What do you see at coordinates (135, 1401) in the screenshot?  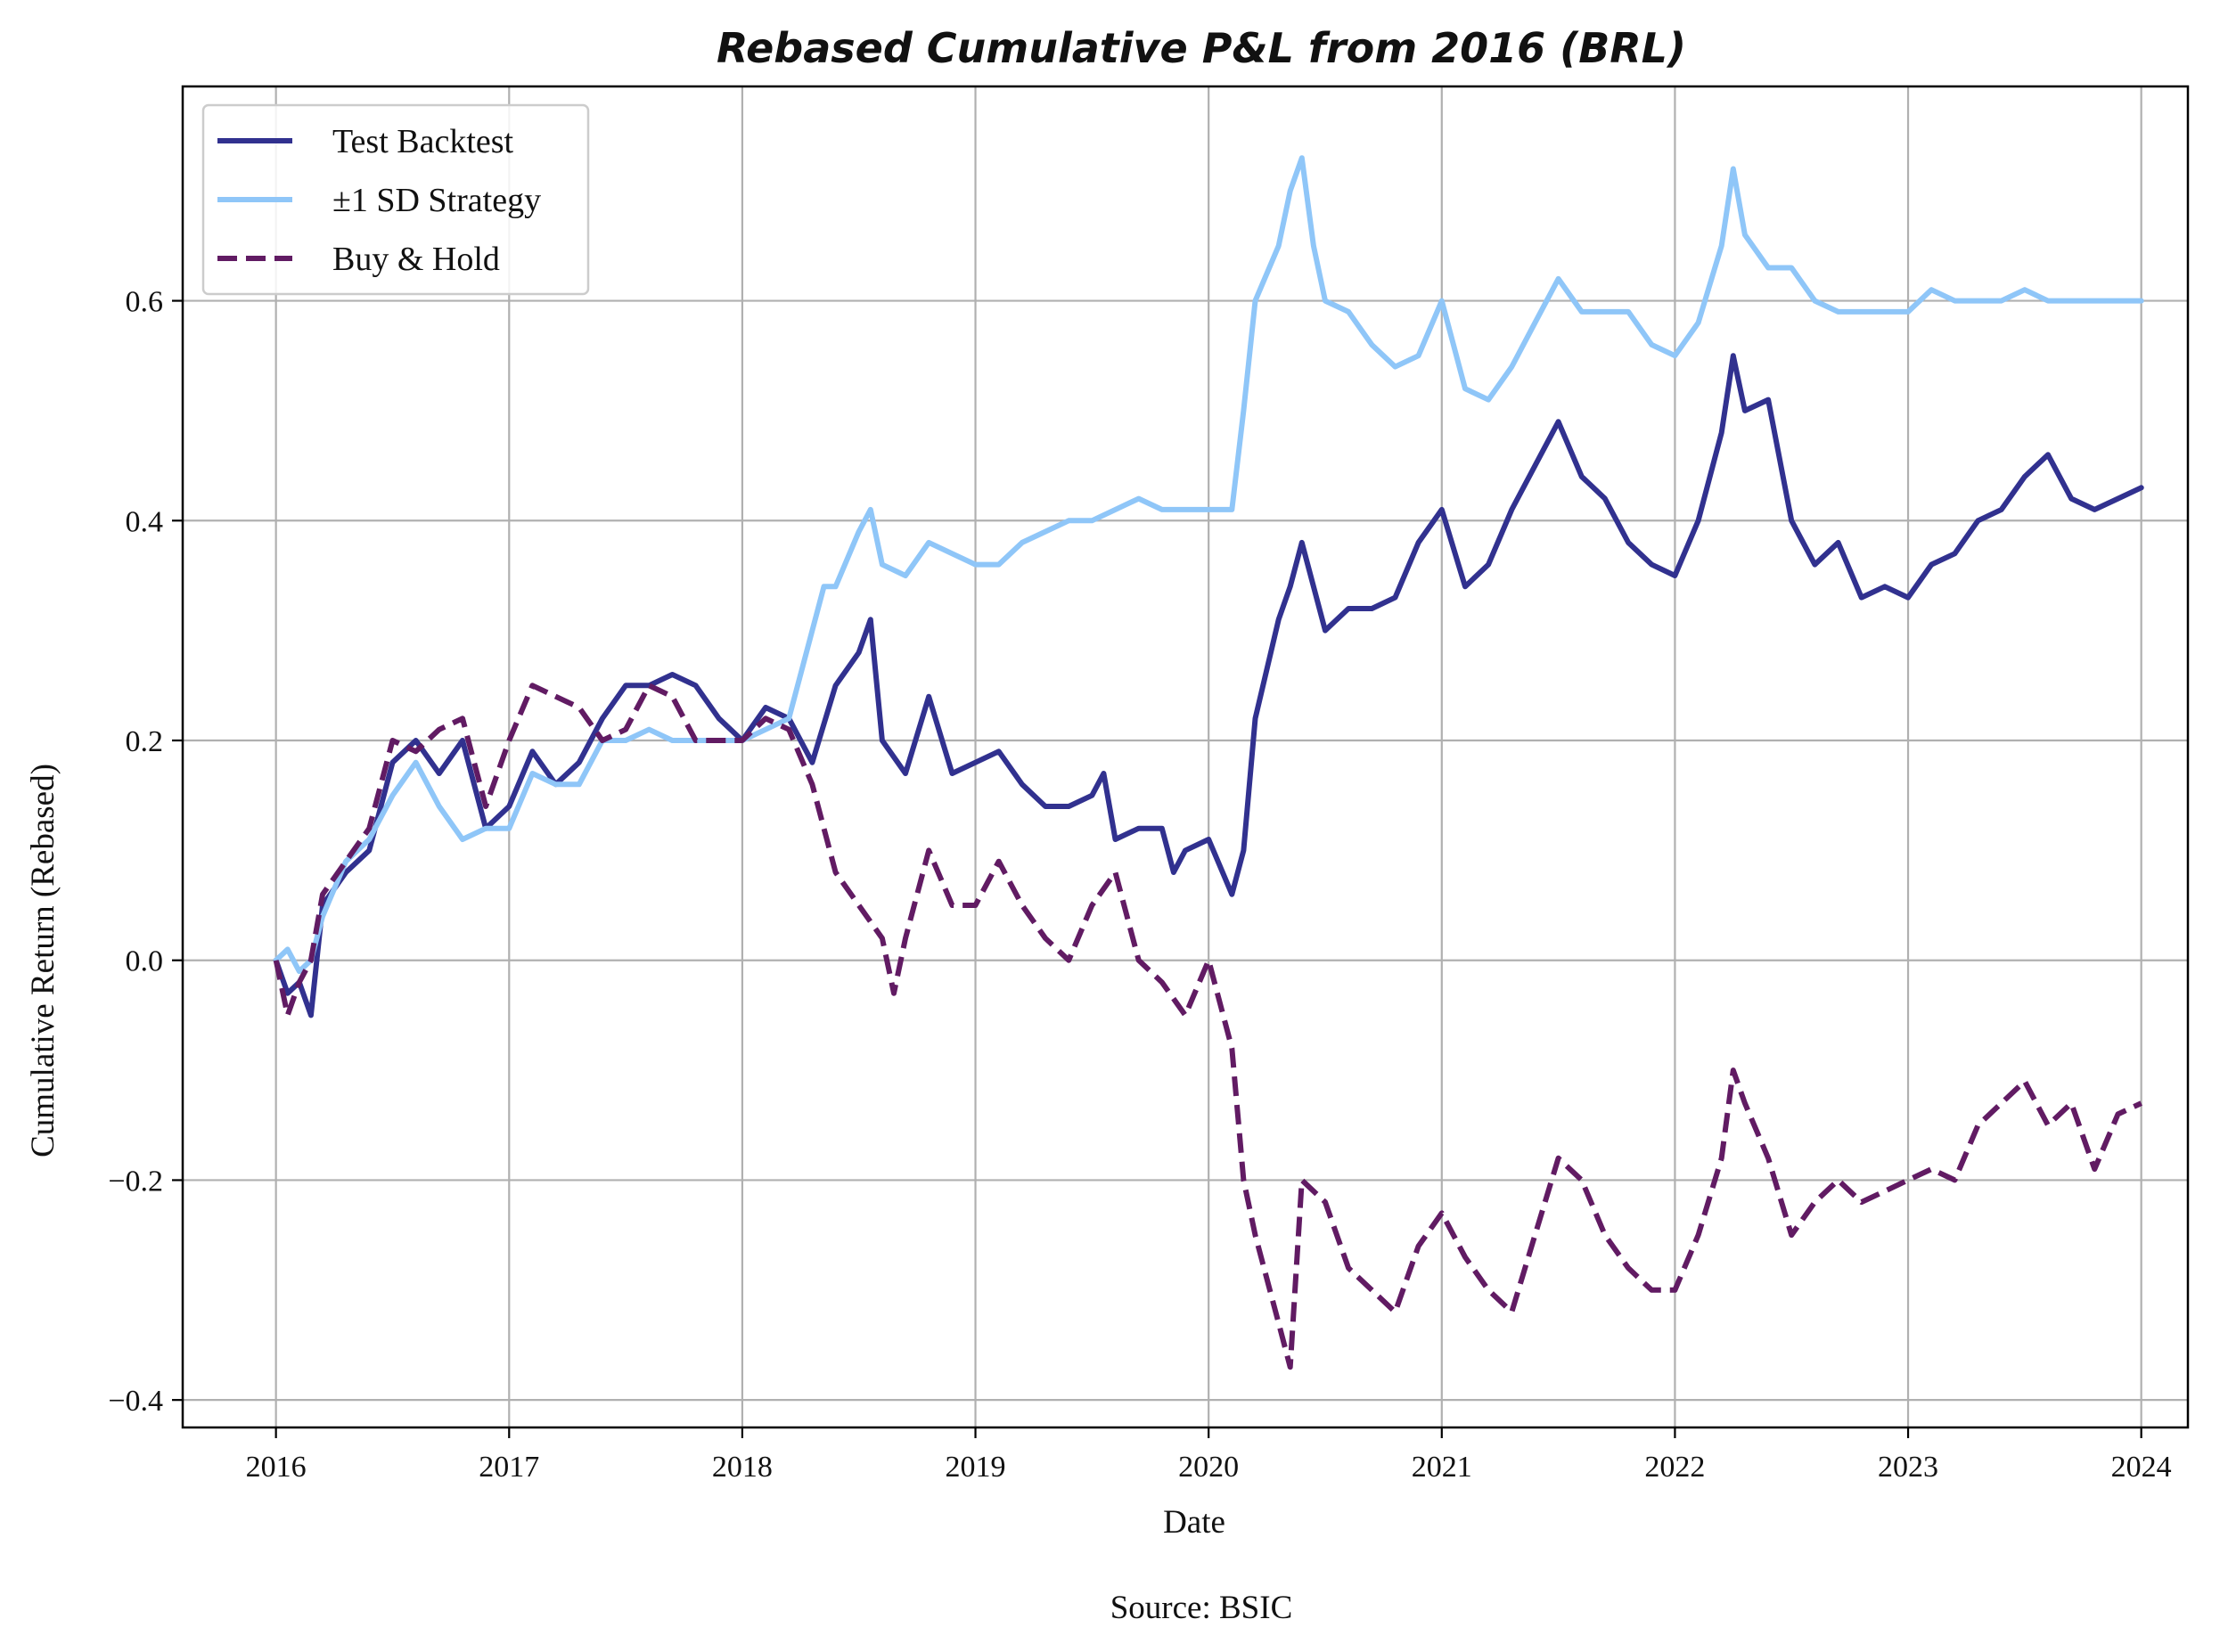 I see `y-tick-label: −0.4` at bounding box center [135, 1401].